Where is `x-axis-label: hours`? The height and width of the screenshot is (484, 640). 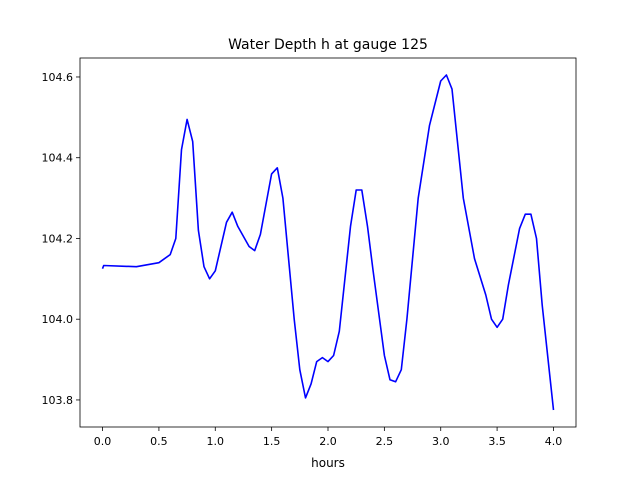 x-axis-label: hours is located at coordinates (328, 463).